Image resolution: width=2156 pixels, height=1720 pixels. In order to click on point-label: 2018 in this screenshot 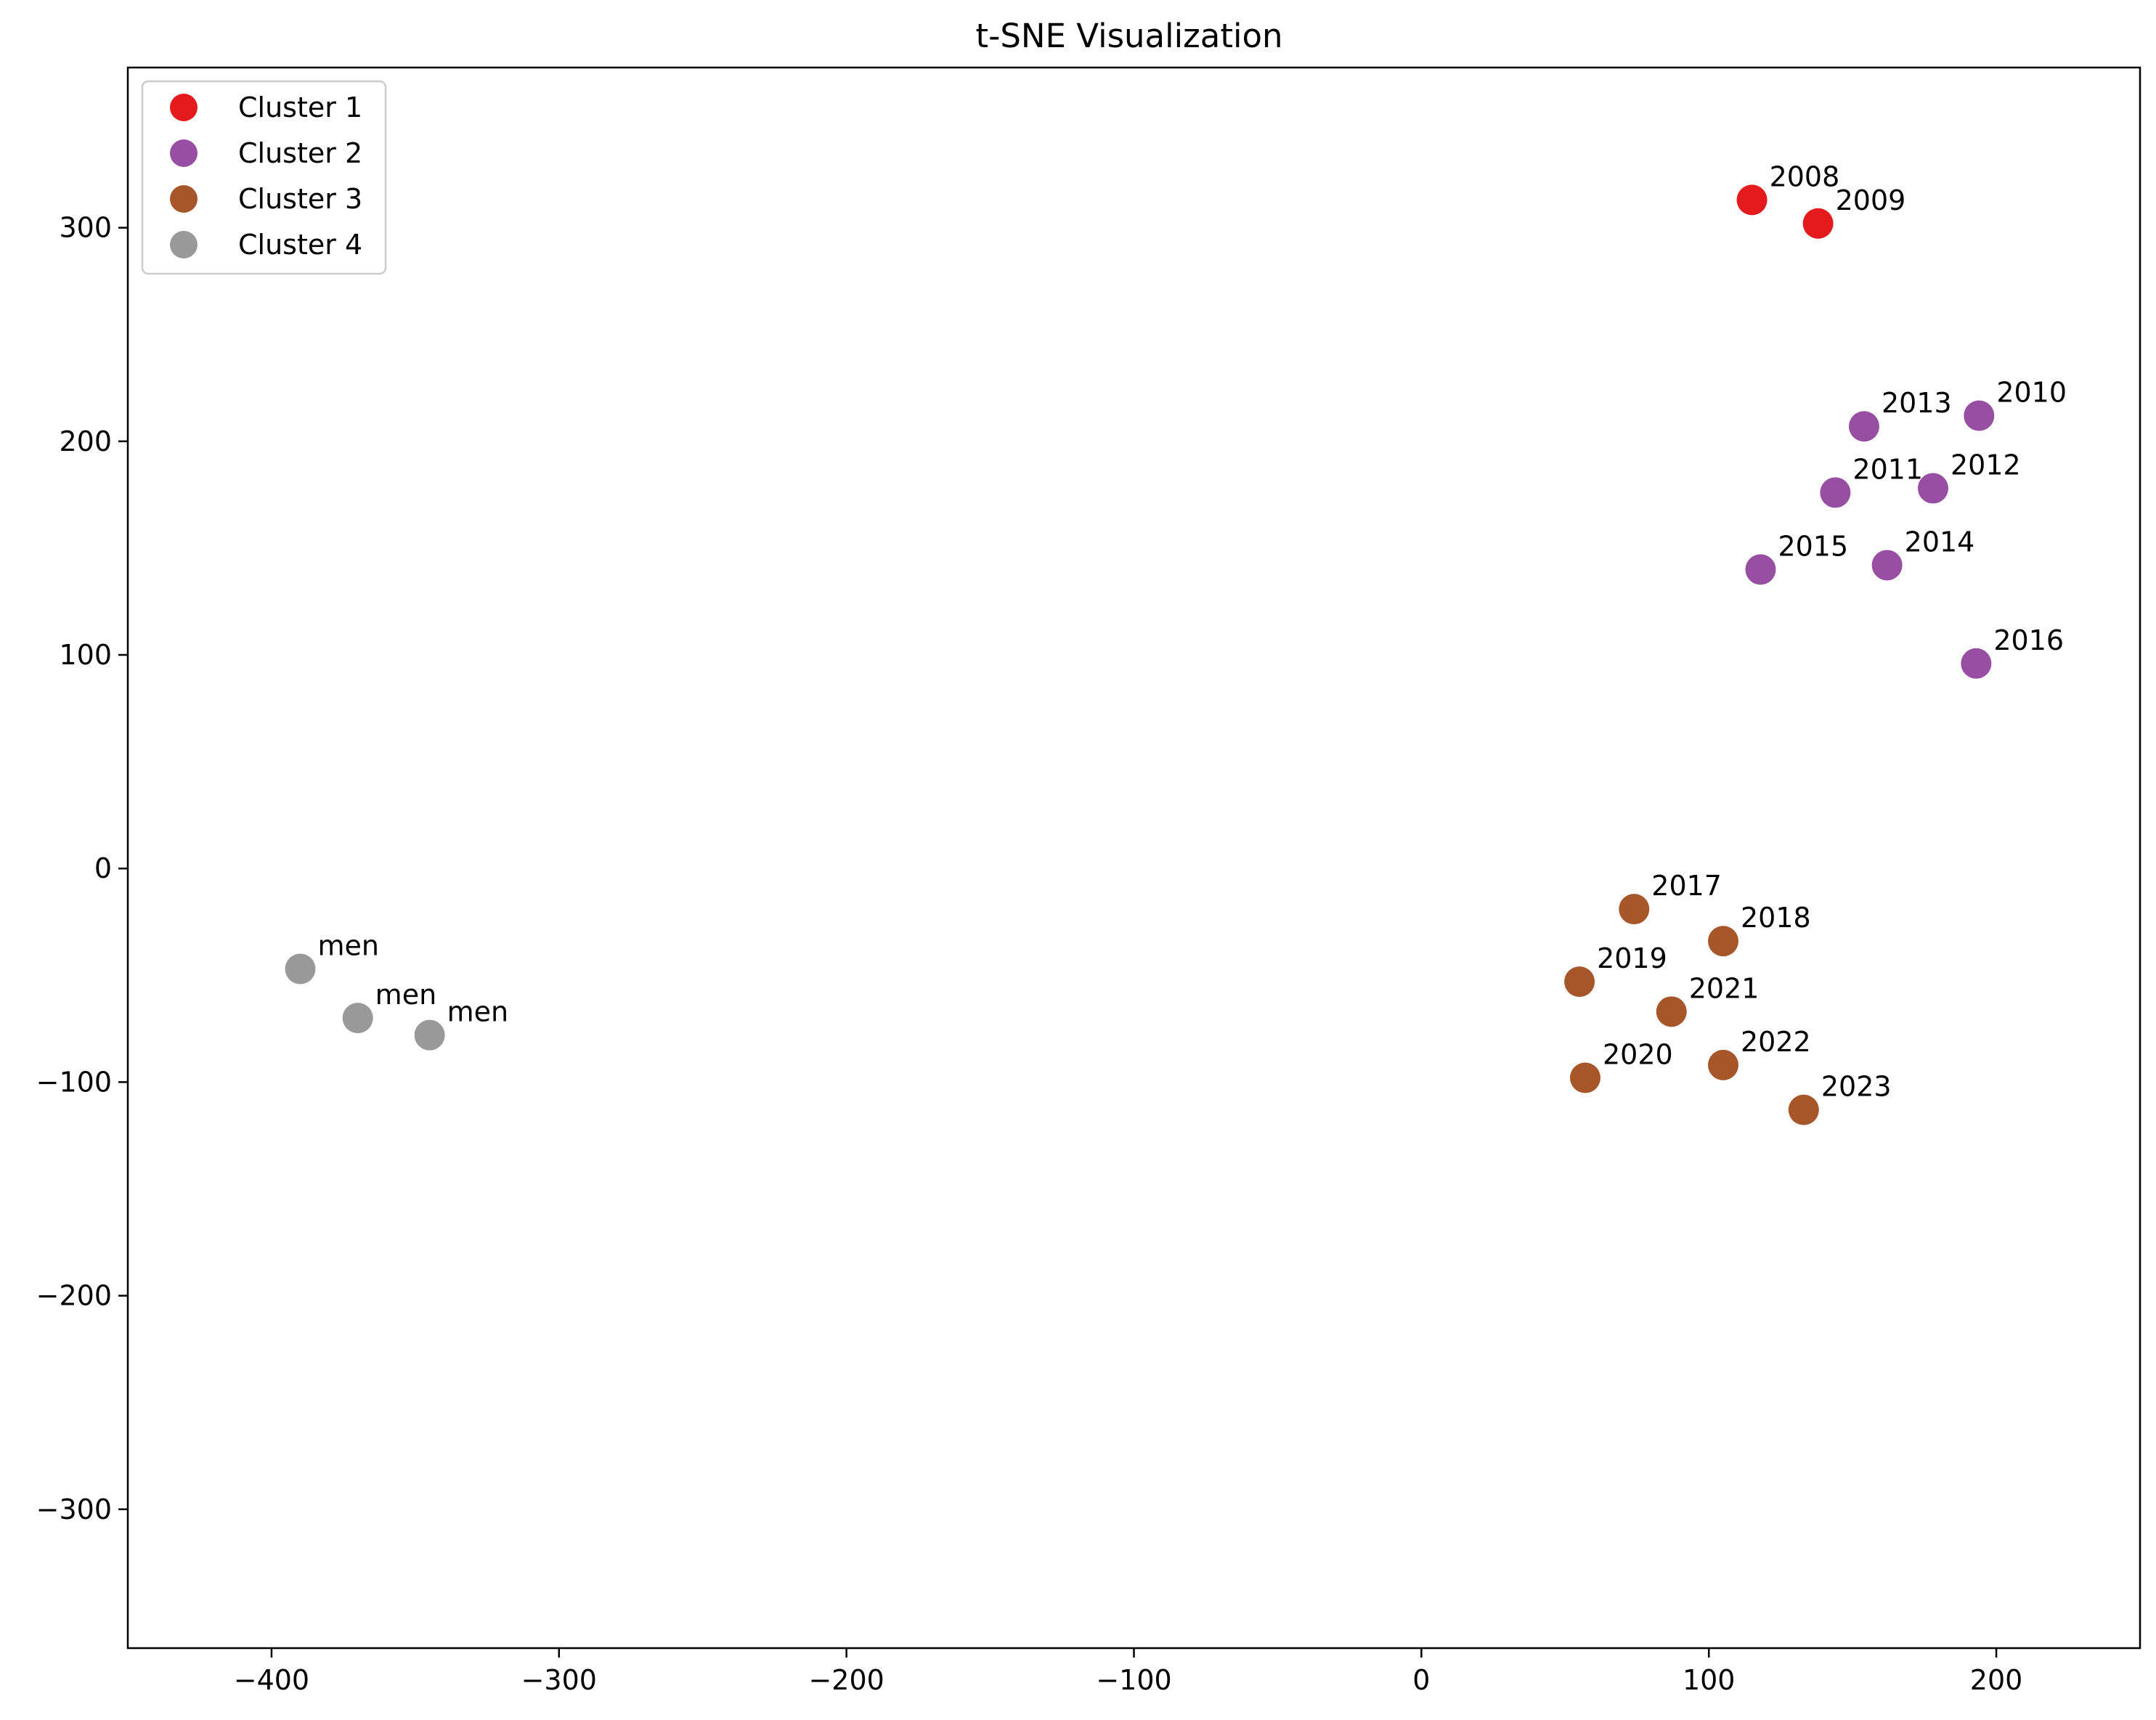, I will do `click(1776, 918)`.